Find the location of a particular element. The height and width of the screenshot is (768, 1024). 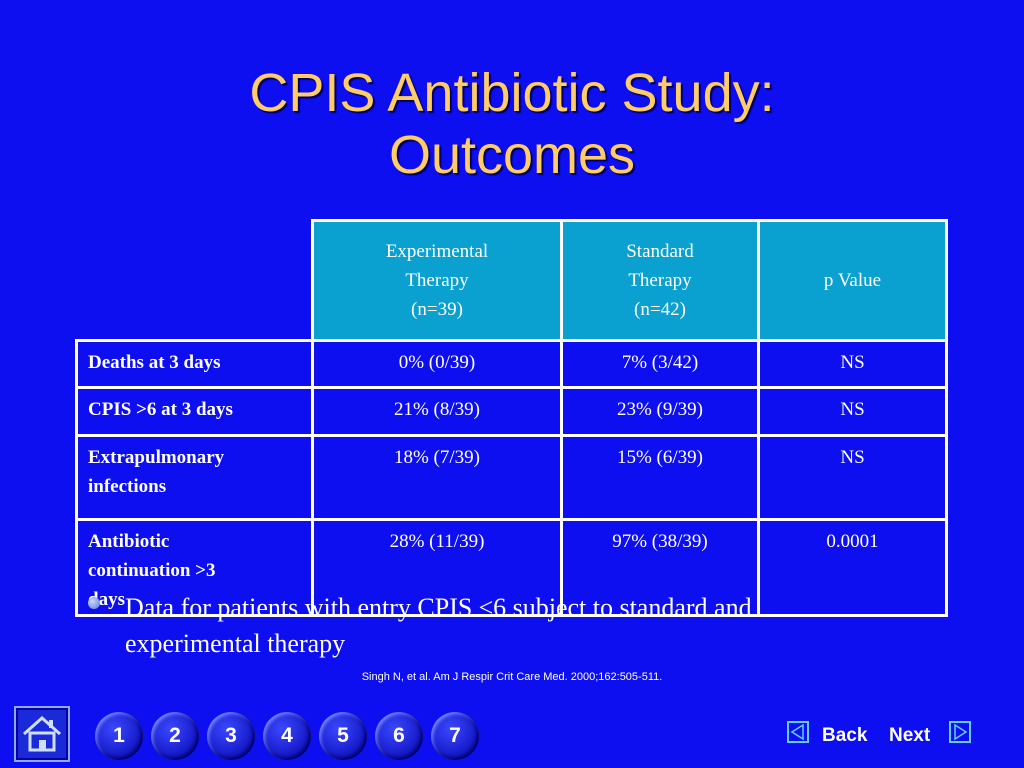

table-cell: 15% (6/39) is located at coordinates (660, 477).